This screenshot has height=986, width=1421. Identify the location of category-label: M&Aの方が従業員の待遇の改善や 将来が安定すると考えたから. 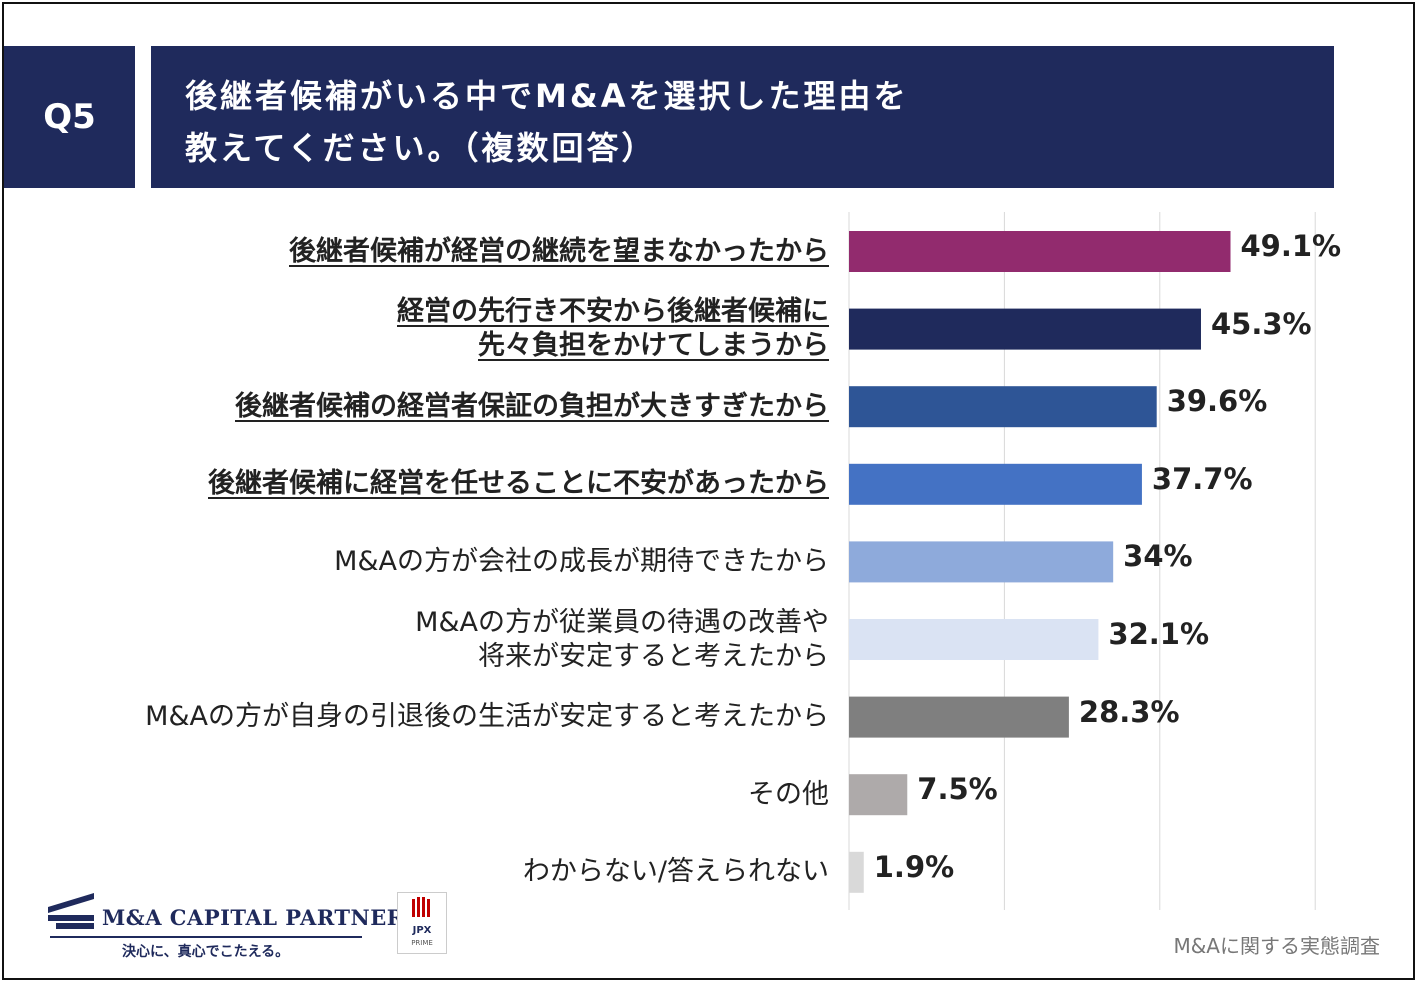
(622, 640).